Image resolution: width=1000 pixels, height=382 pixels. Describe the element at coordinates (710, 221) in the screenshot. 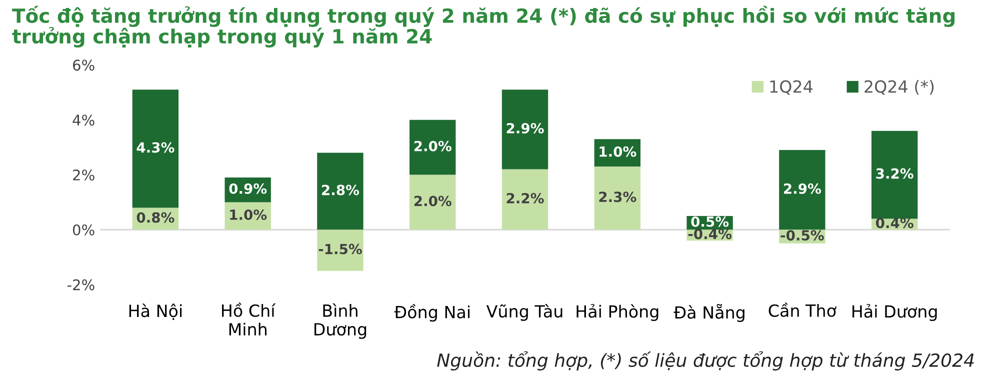

I see `data-label: 0.5%` at that location.